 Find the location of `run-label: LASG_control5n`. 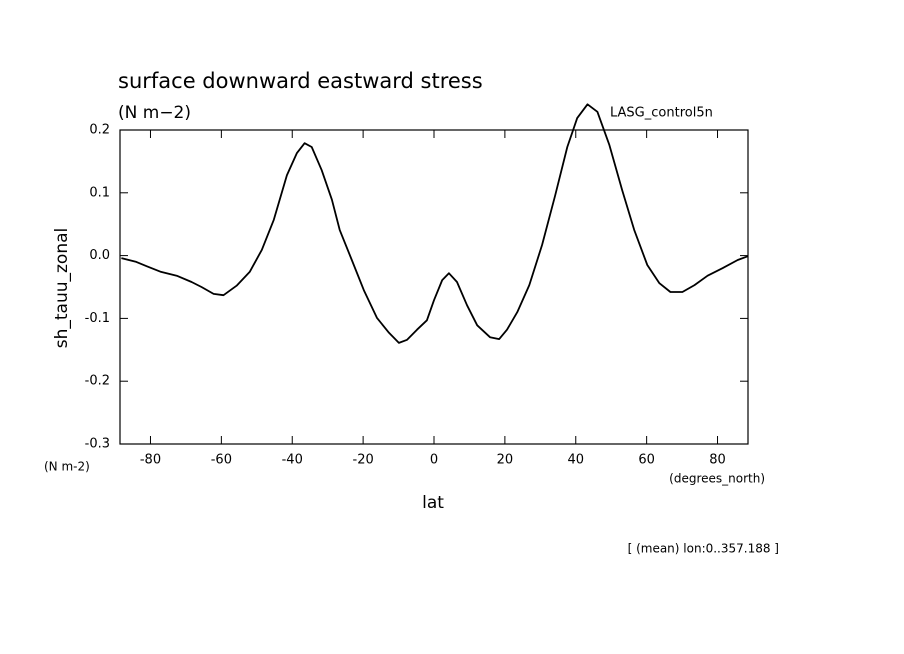

run-label: LASG_control5n is located at coordinates (661, 113).